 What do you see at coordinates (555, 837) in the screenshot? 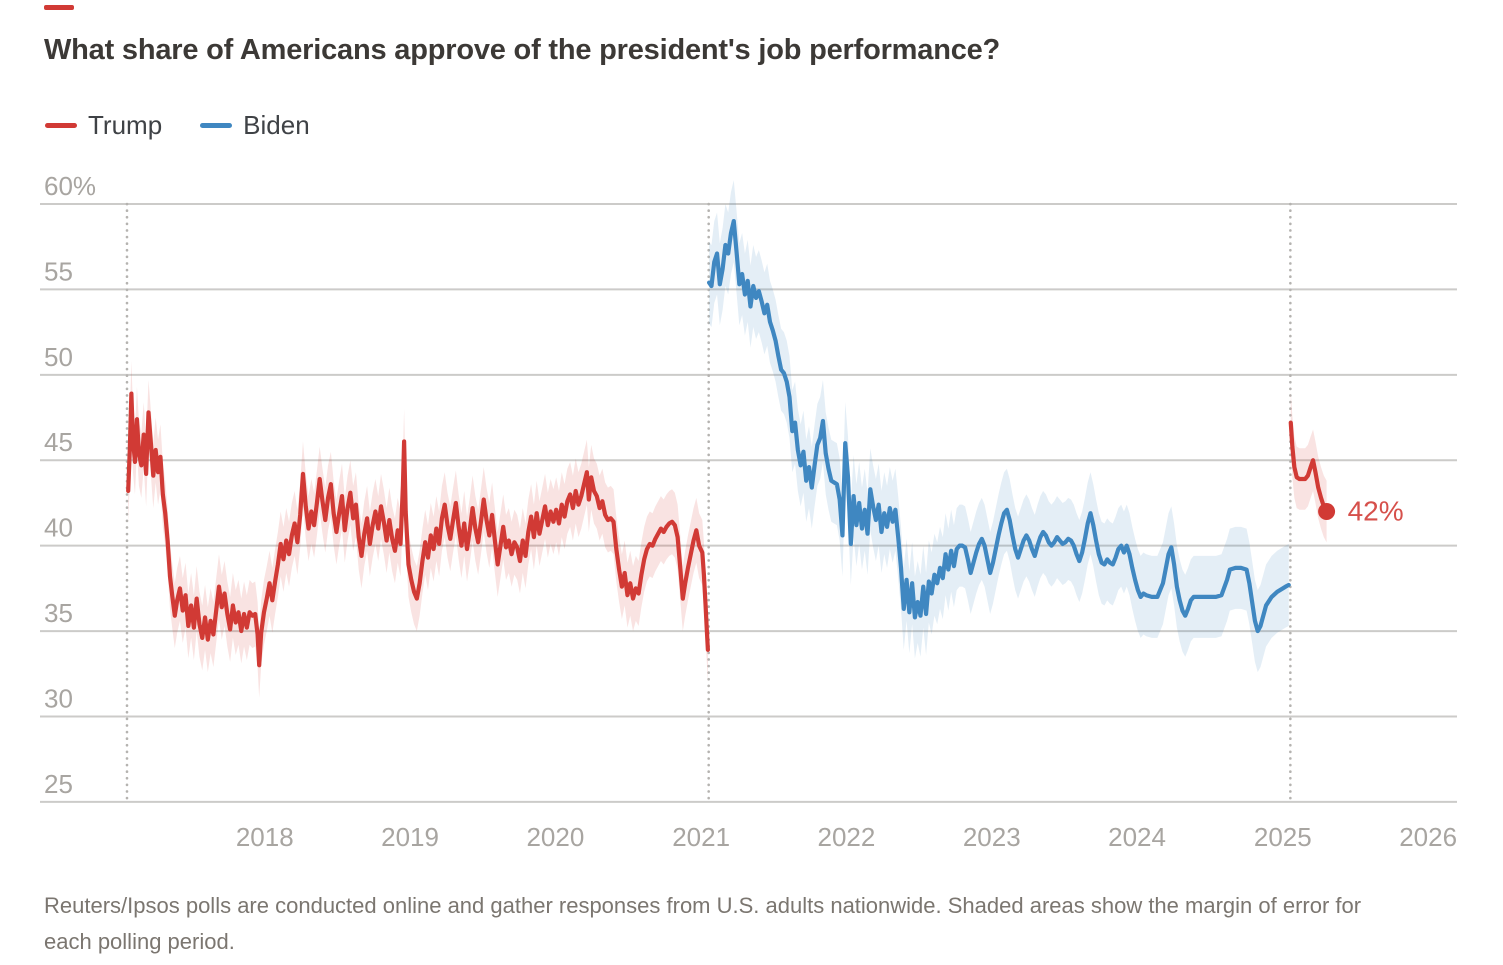
I see `x-axis-label: 2020` at bounding box center [555, 837].